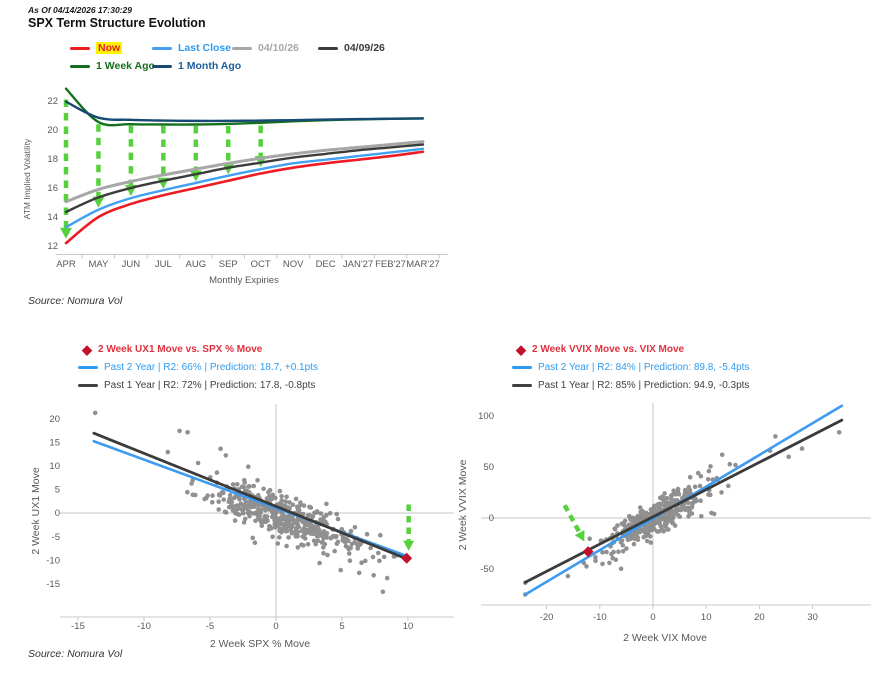  What do you see at coordinates (196, 66) in the screenshot?
I see `legend-item-1-month-ago: 1 Month Ago` at bounding box center [196, 66].